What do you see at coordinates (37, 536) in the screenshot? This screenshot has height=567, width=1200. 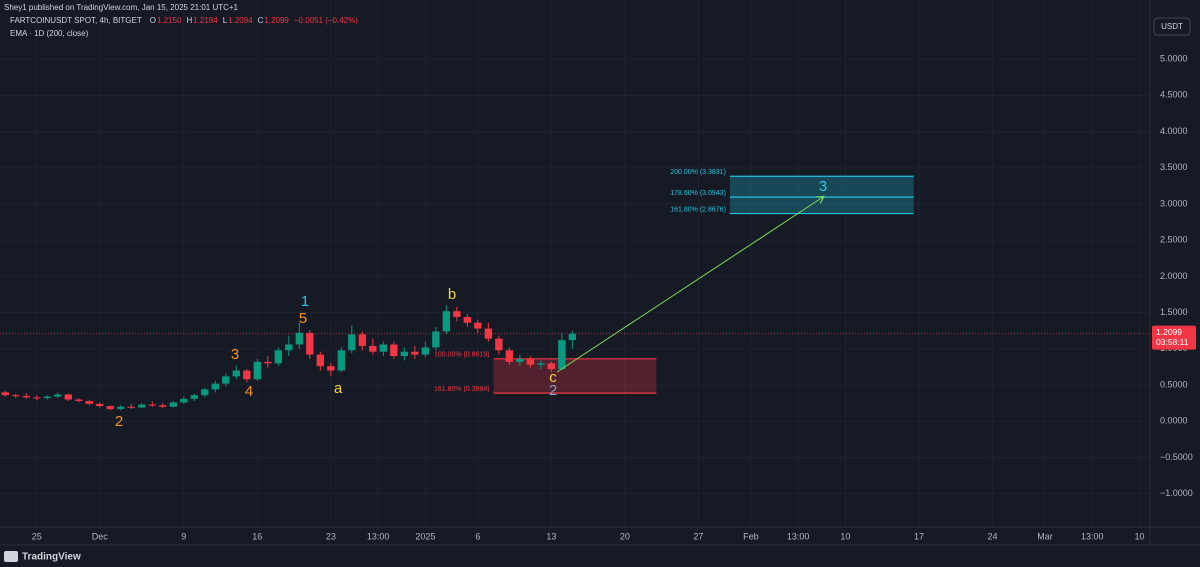 I see `x-tick-label: 25` at bounding box center [37, 536].